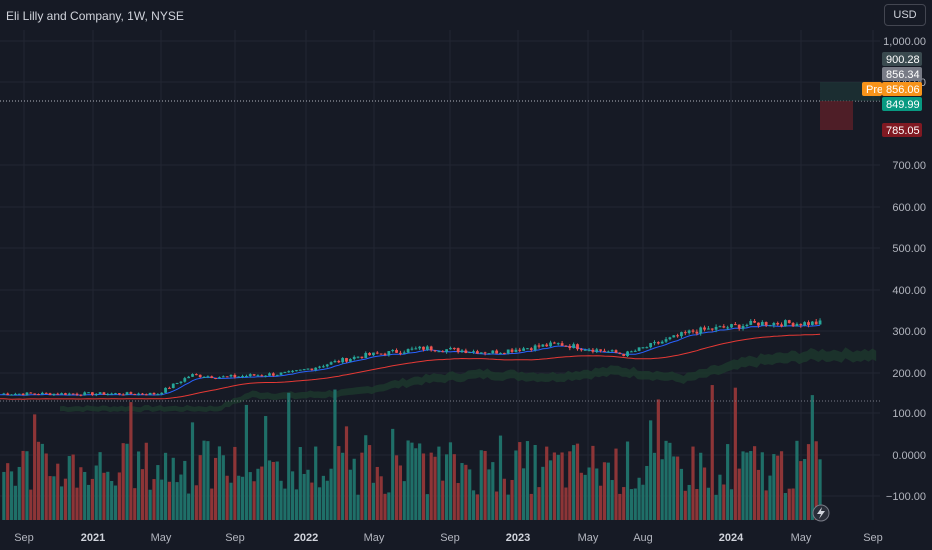  What do you see at coordinates (903, 60) in the screenshot?
I see `svg-text: 900.28` at bounding box center [903, 60].